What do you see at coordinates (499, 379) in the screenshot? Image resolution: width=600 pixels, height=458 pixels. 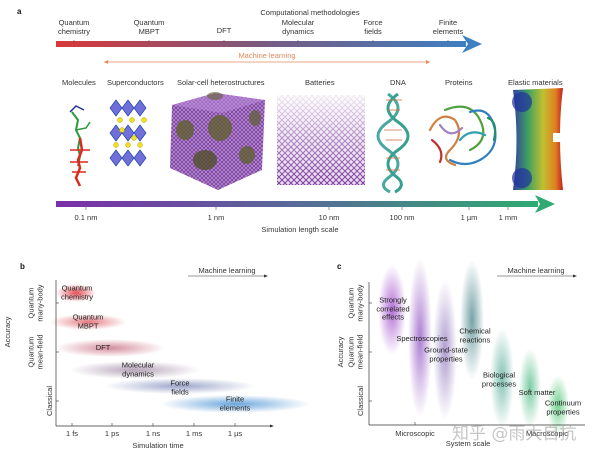 I see `c-label-biological-processes: Biological processes` at bounding box center [499, 379].